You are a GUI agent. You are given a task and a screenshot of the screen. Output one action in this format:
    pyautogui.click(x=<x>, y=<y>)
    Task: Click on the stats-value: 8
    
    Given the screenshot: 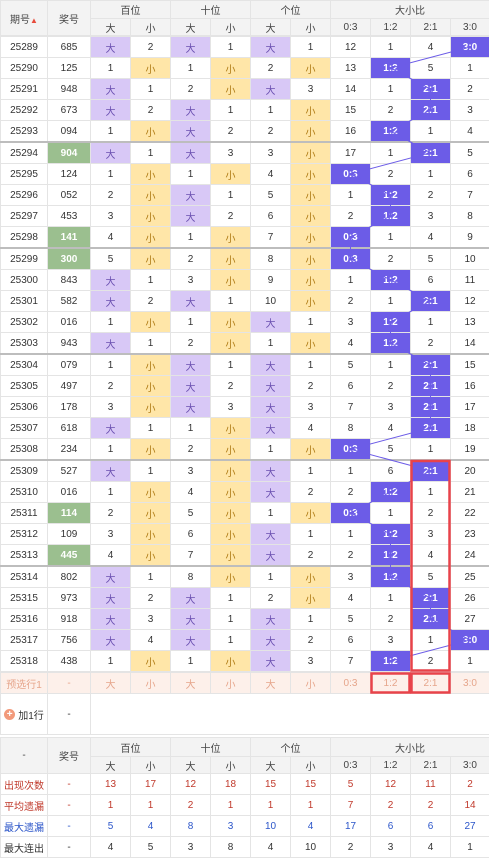 What is the action you would take?
    pyautogui.click(x=191, y=826)
    